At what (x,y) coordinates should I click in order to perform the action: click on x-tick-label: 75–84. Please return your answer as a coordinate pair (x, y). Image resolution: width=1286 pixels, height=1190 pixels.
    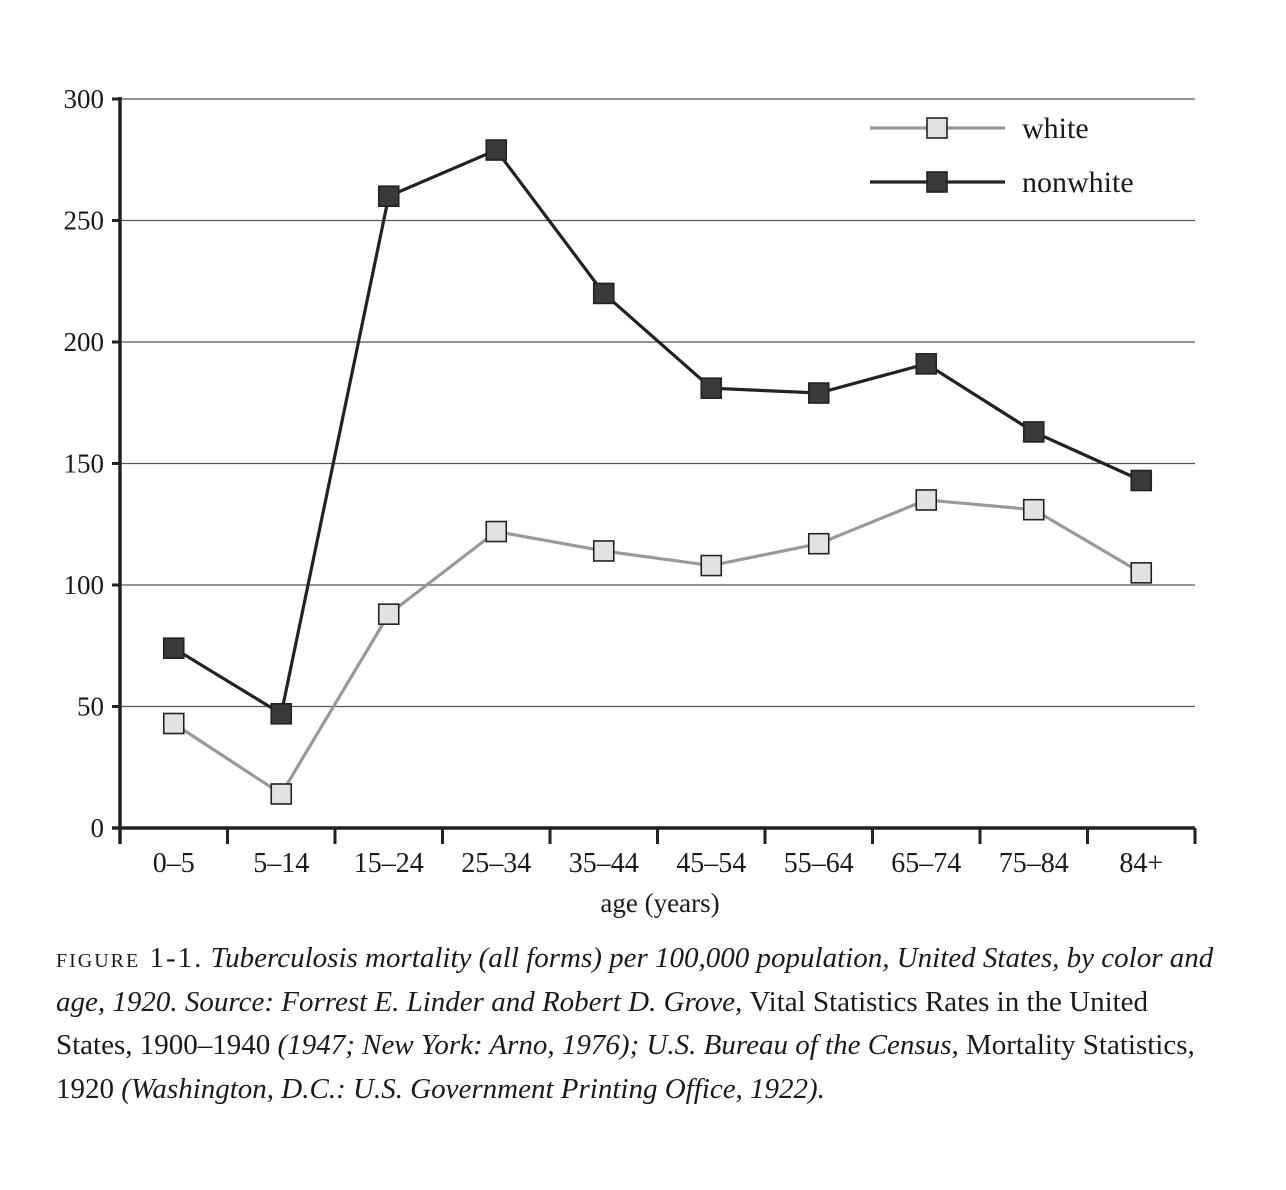
    Looking at the image, I should click on (1034, 863).